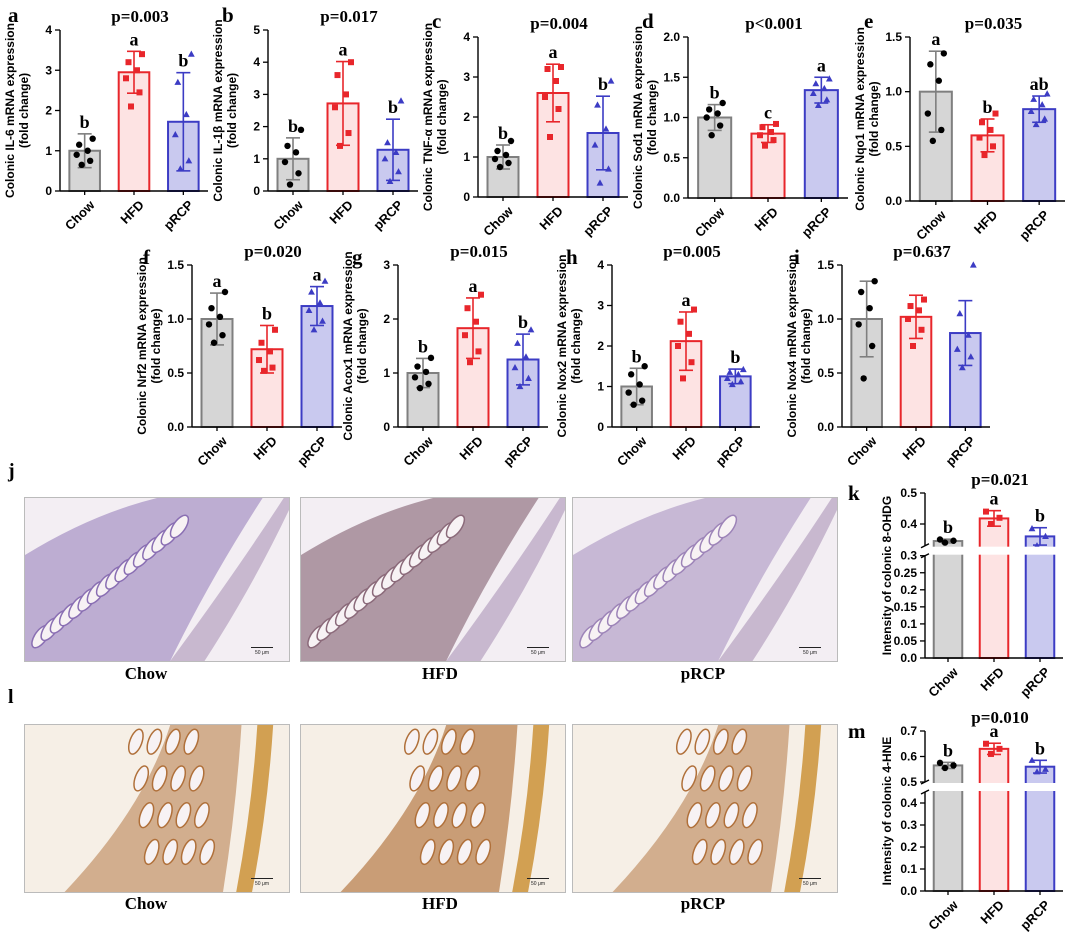 The image size is (1080, 942). What do you see at coordinates (256, 62) in the screenshot?
I see `y-tick-label: 4` at bounding box center [256, 62].